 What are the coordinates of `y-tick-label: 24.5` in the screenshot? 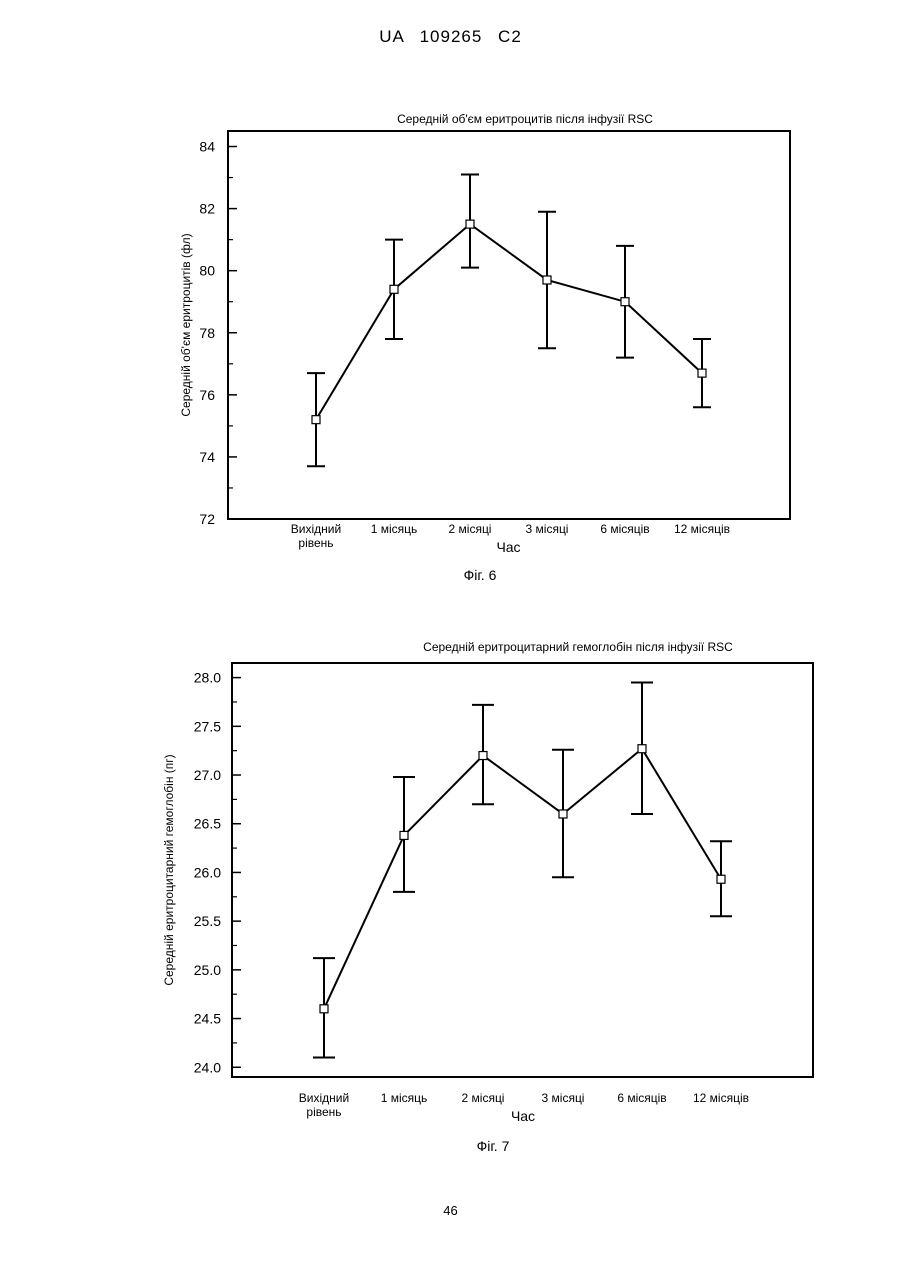 It's located at (207, 1019).